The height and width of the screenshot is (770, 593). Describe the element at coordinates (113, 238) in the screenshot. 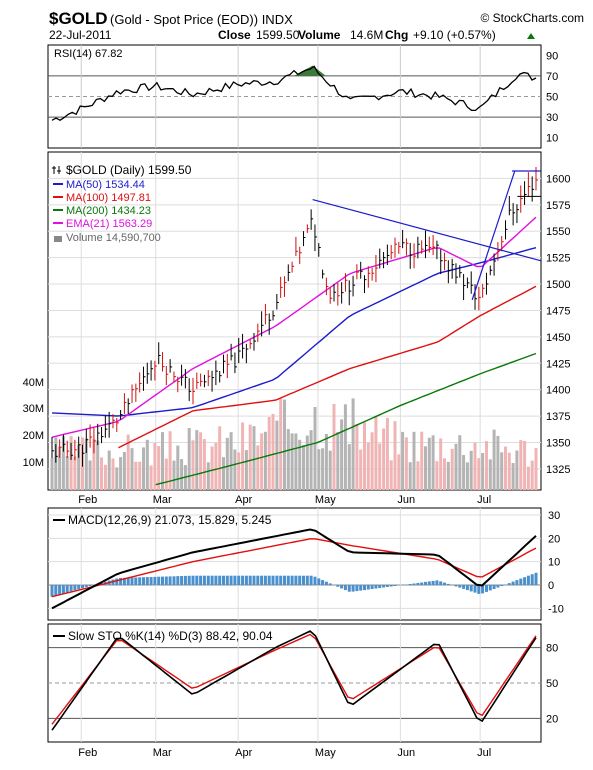

I see `volume-legend: Volume 14,590,700` at that location.